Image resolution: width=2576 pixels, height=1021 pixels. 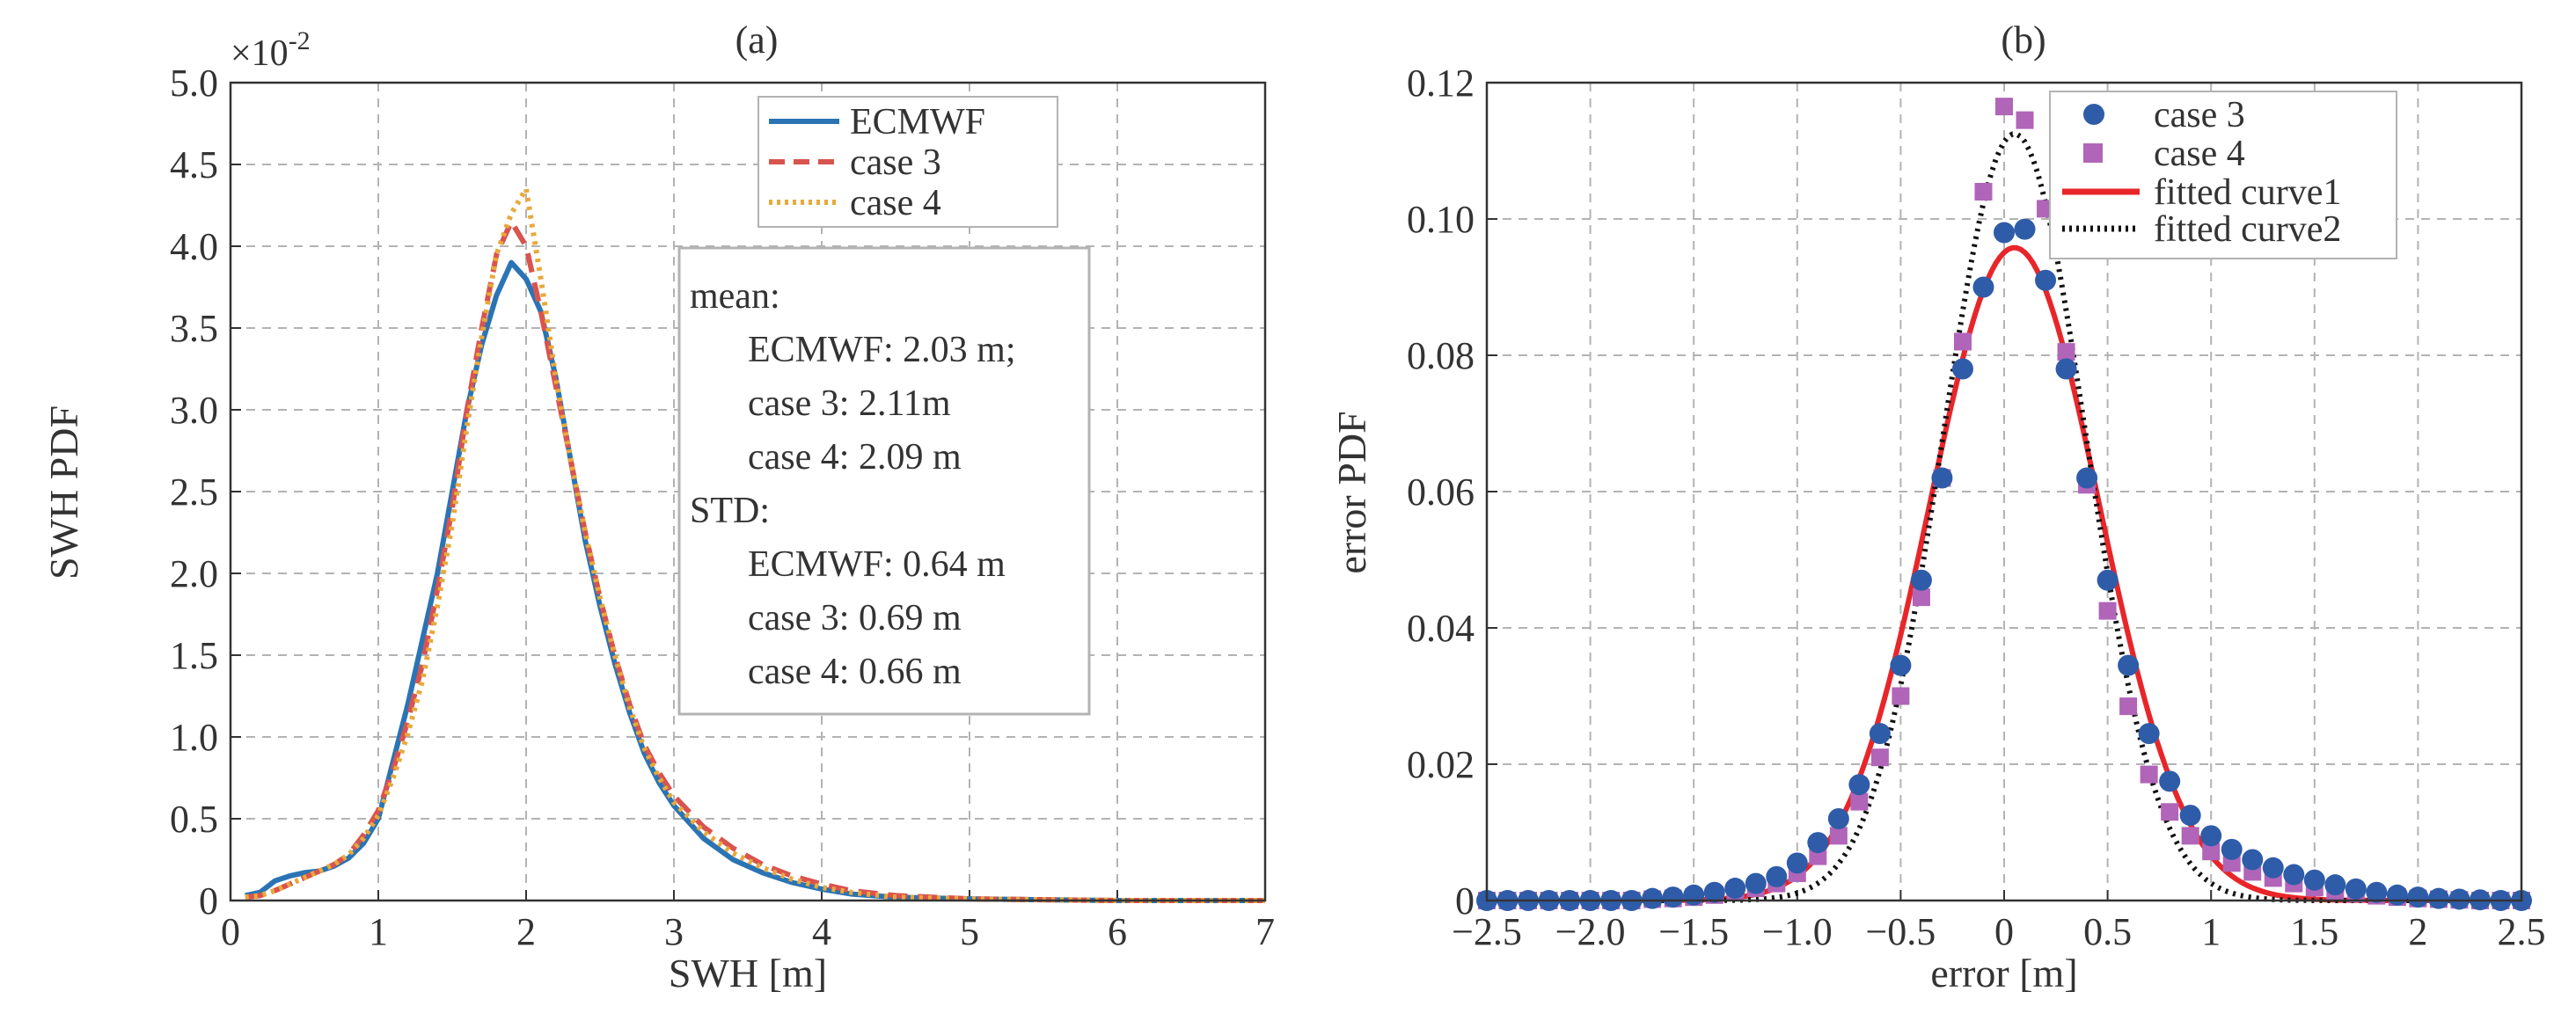 I want to click on legend-label-case4: case 4, so click(x=895, y=203).